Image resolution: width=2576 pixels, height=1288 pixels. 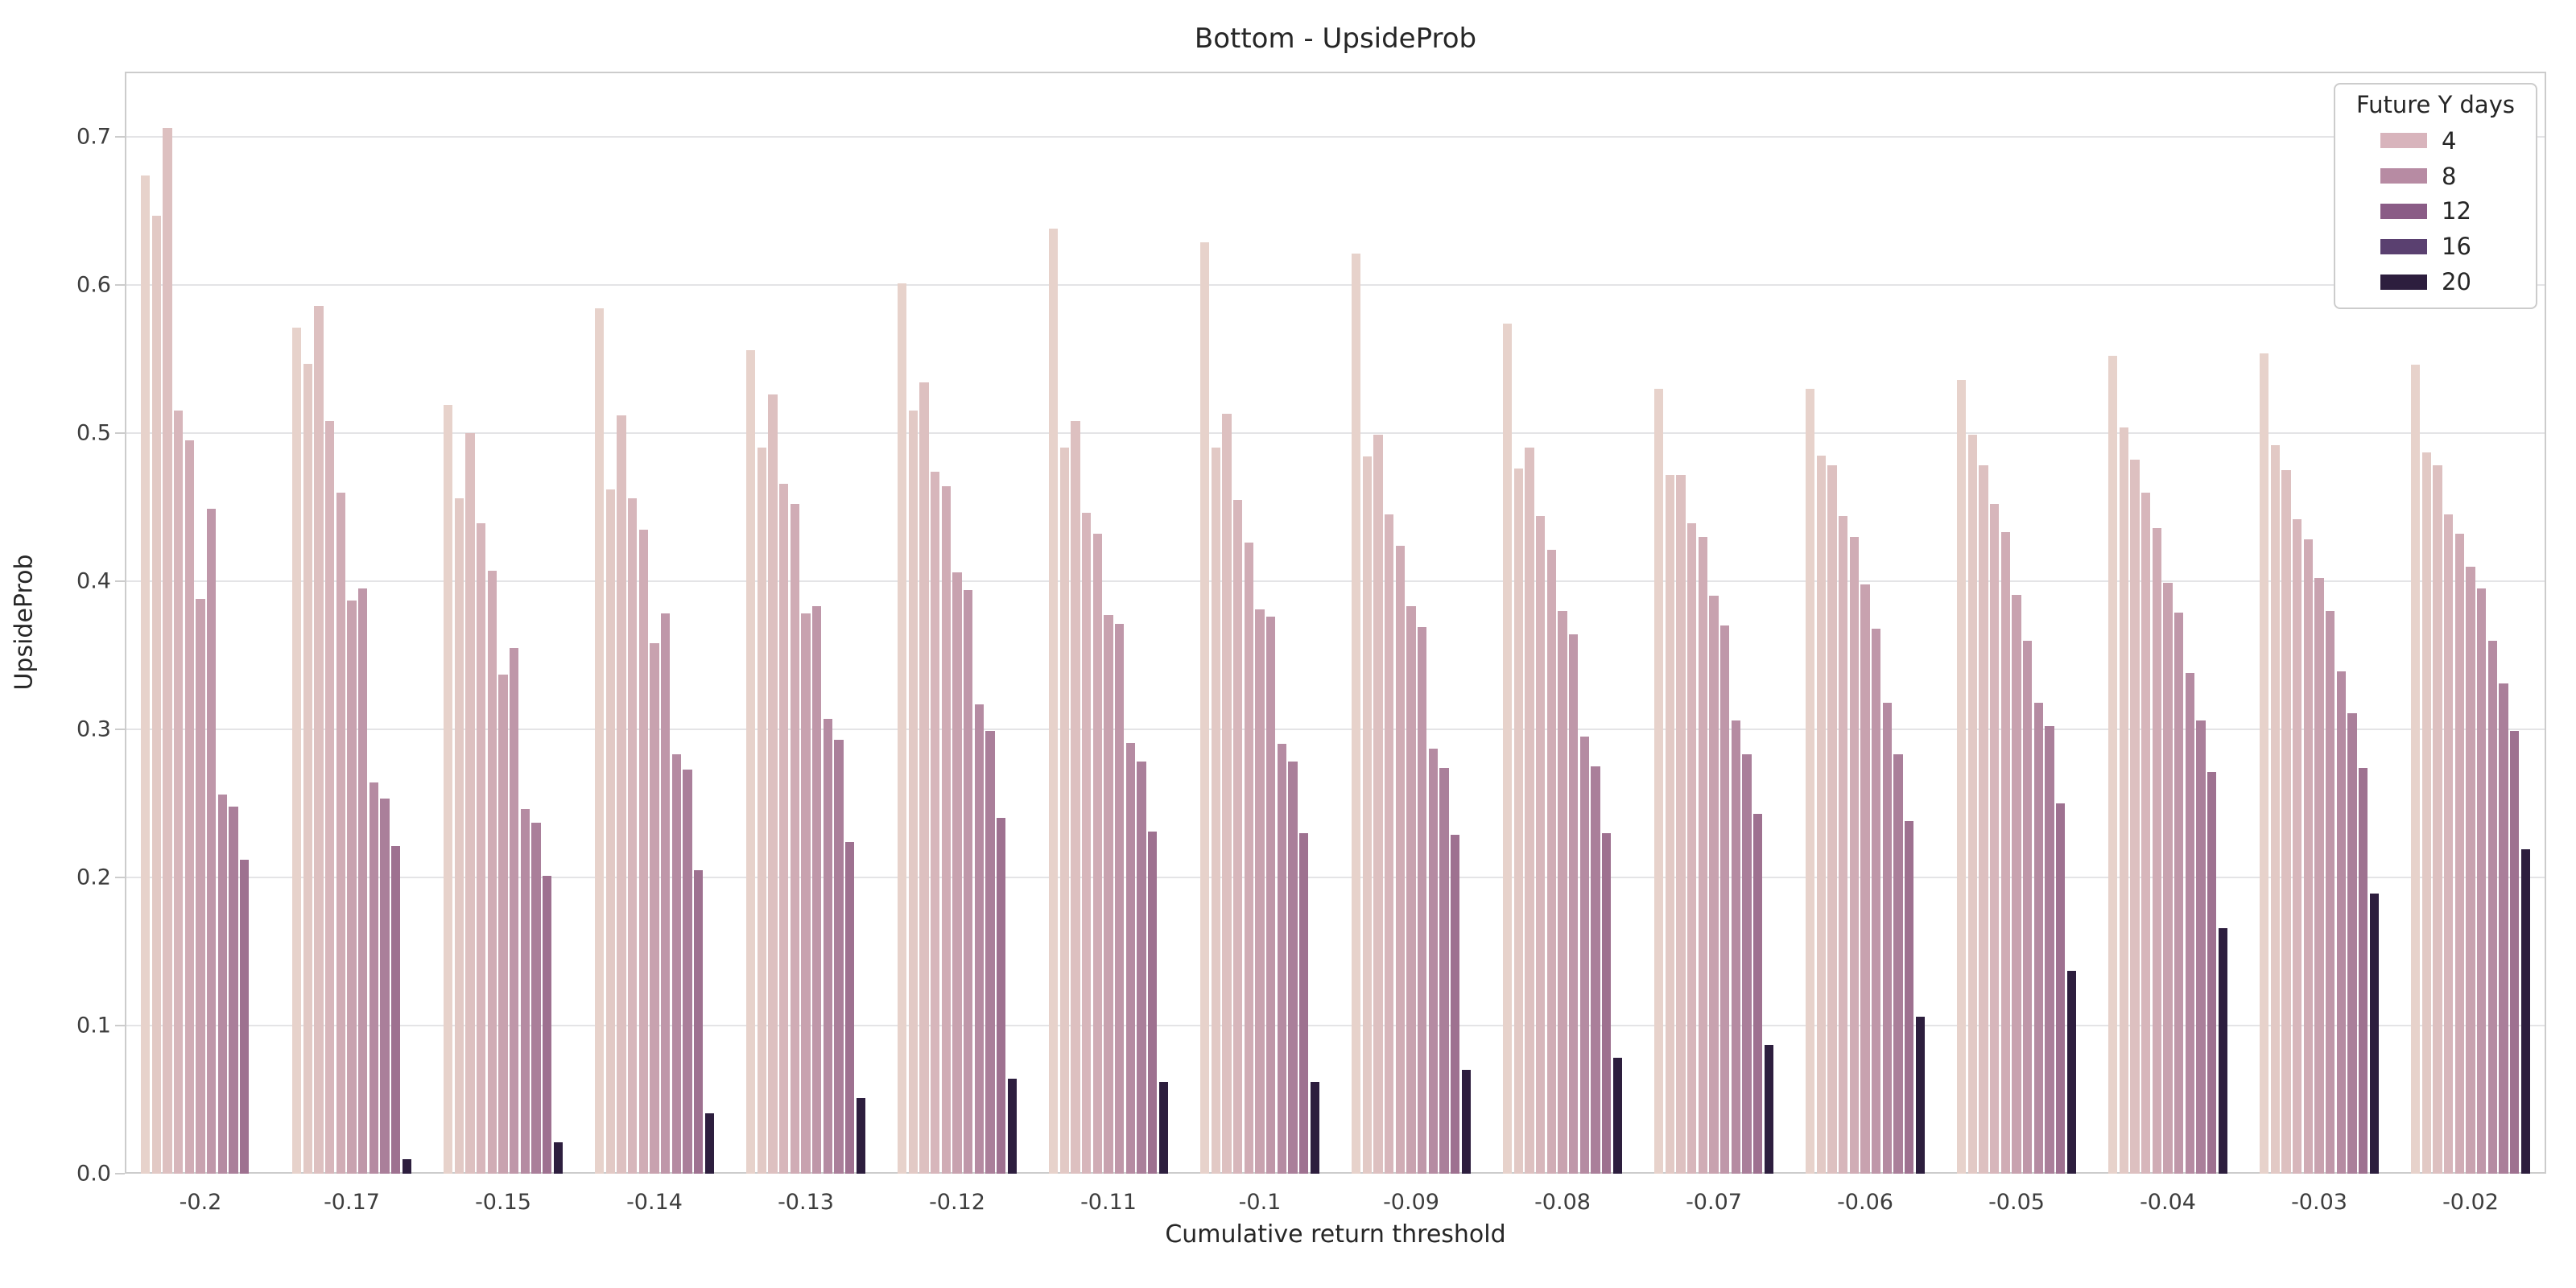 What do you see at coordinates (1466, 1122) in the screenshot?
I see `bar--0.09-day20` at bounding box center [1466, 1122].